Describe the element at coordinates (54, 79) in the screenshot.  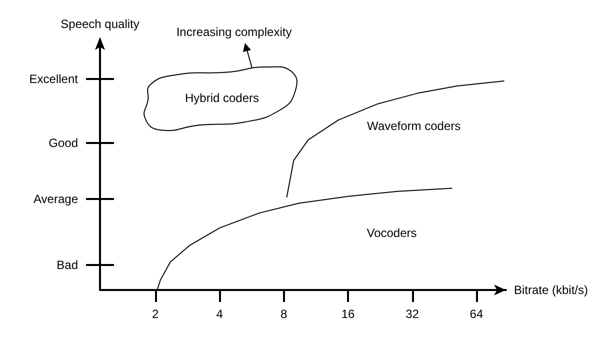
I see `text: Excellent` at that location.